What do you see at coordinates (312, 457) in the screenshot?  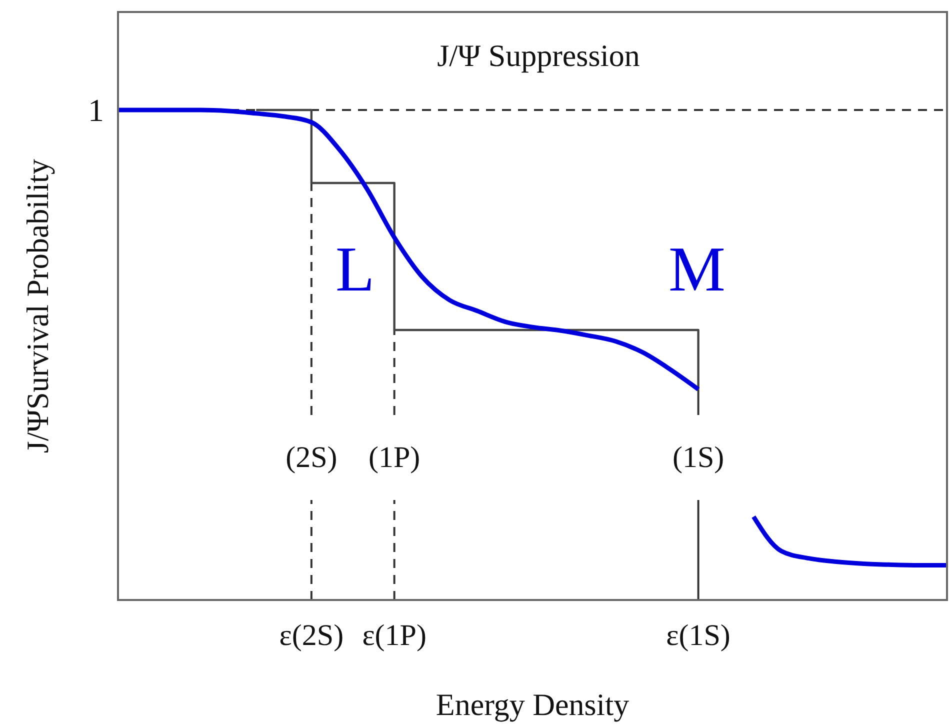 I see `ref-line-label: (2S)` at bounding box center [312, 457].